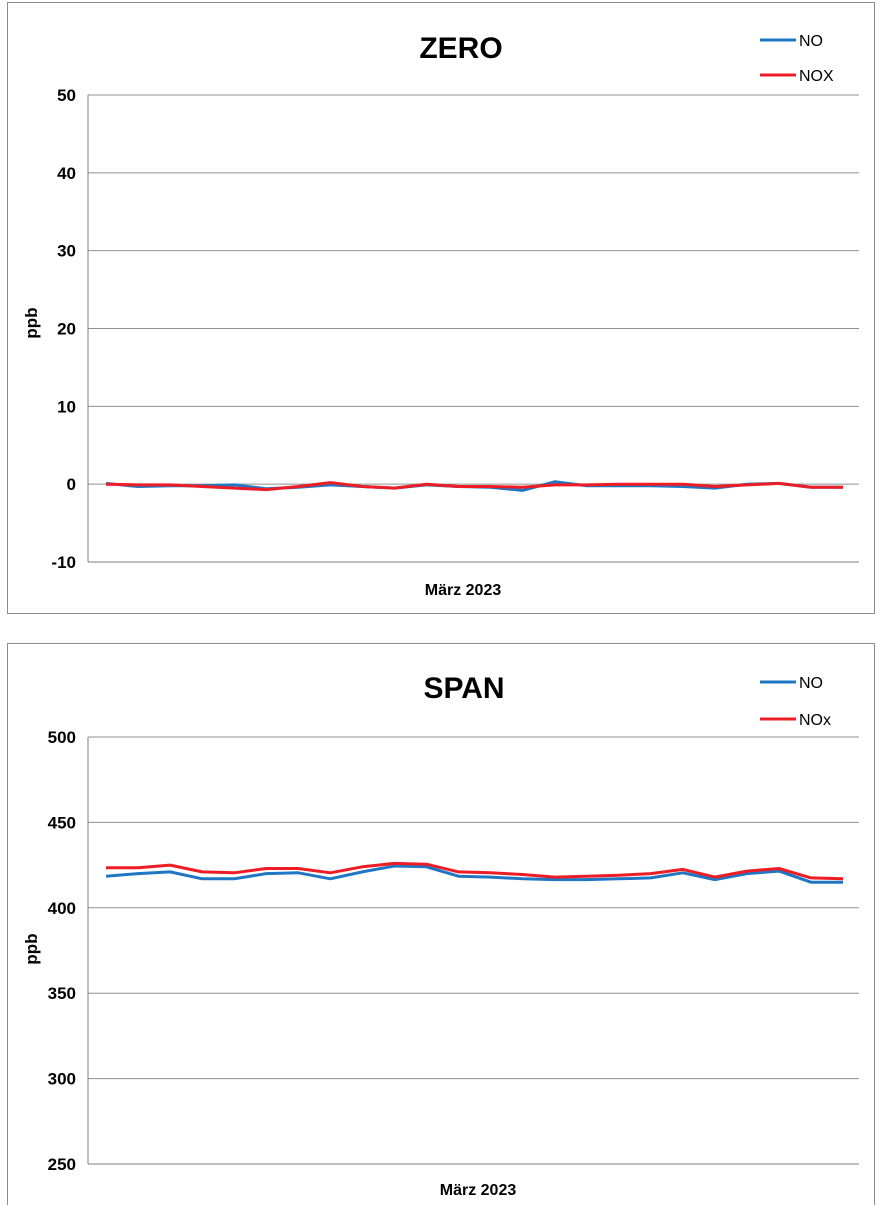 The image size is (877, 1206). What do you see at coordinates (66, 251) in the screenshot?
I see `y-tick-label: 30` at bounding box center [66, 251].